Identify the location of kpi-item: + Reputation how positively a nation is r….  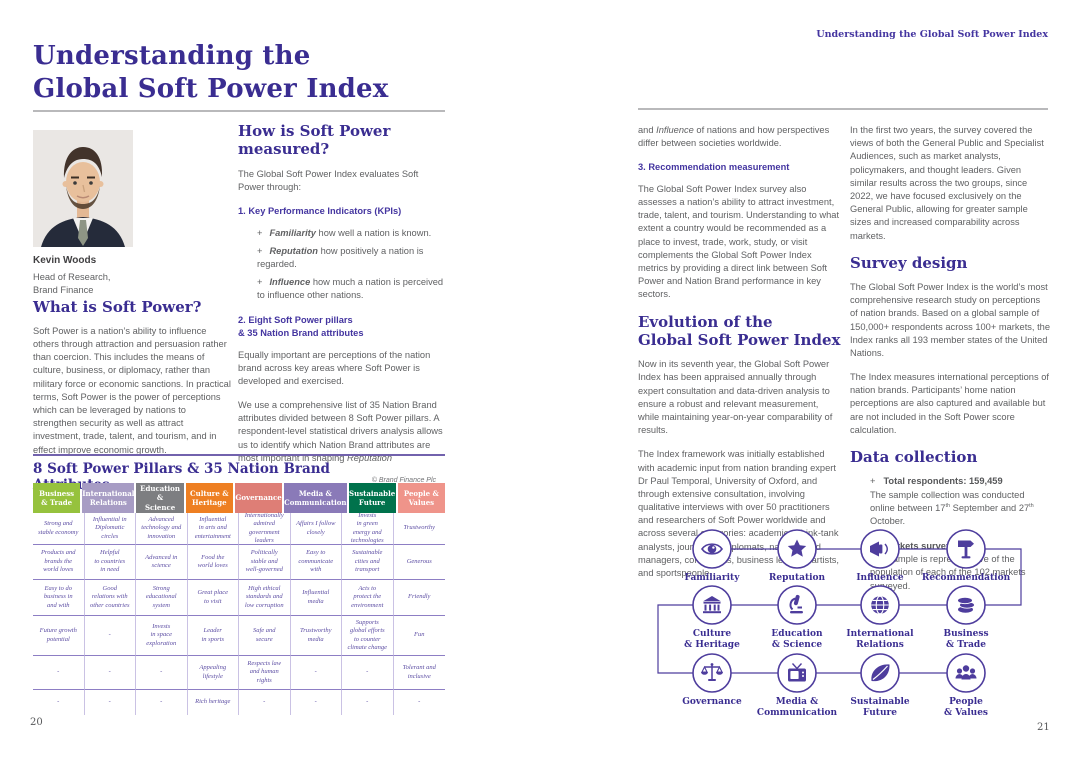
(342, 258).